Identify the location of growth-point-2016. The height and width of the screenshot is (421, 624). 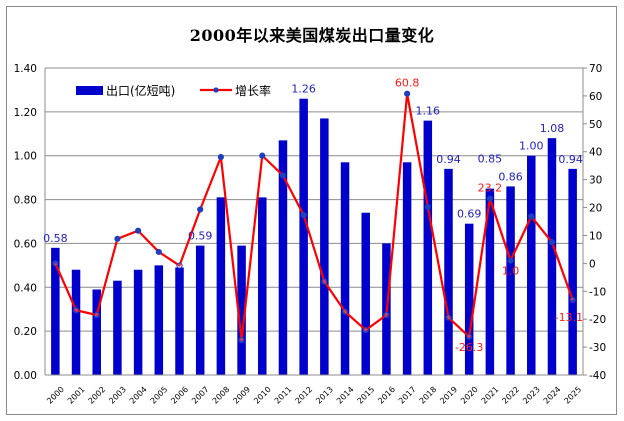
(386, 315).